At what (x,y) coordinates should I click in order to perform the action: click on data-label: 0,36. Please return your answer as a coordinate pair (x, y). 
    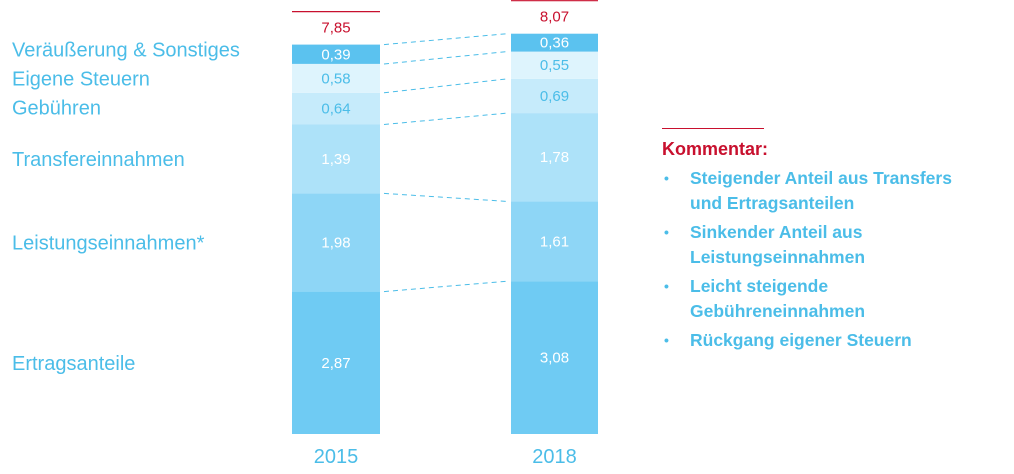
    Looking at the image, I should click on (554, 43).